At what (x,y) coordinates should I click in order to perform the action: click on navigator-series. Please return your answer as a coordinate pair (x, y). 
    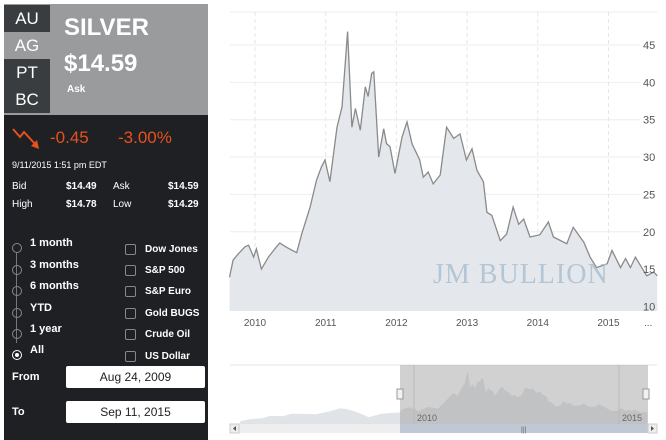
    Looking at the image, I should click on (444, 397).